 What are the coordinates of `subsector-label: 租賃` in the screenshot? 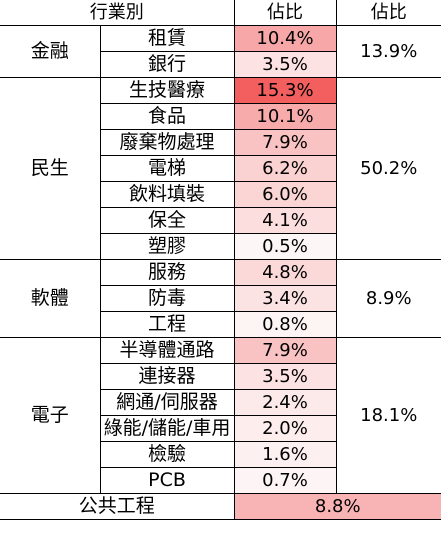 It's located at (167, 38).